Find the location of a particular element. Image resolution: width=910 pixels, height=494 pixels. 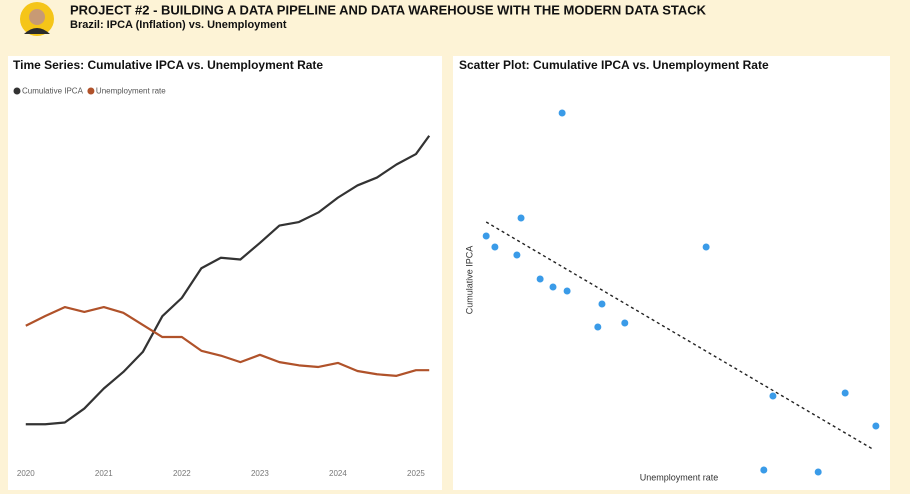

x-tick-label: 2025 is located at coordinates (416, 473).